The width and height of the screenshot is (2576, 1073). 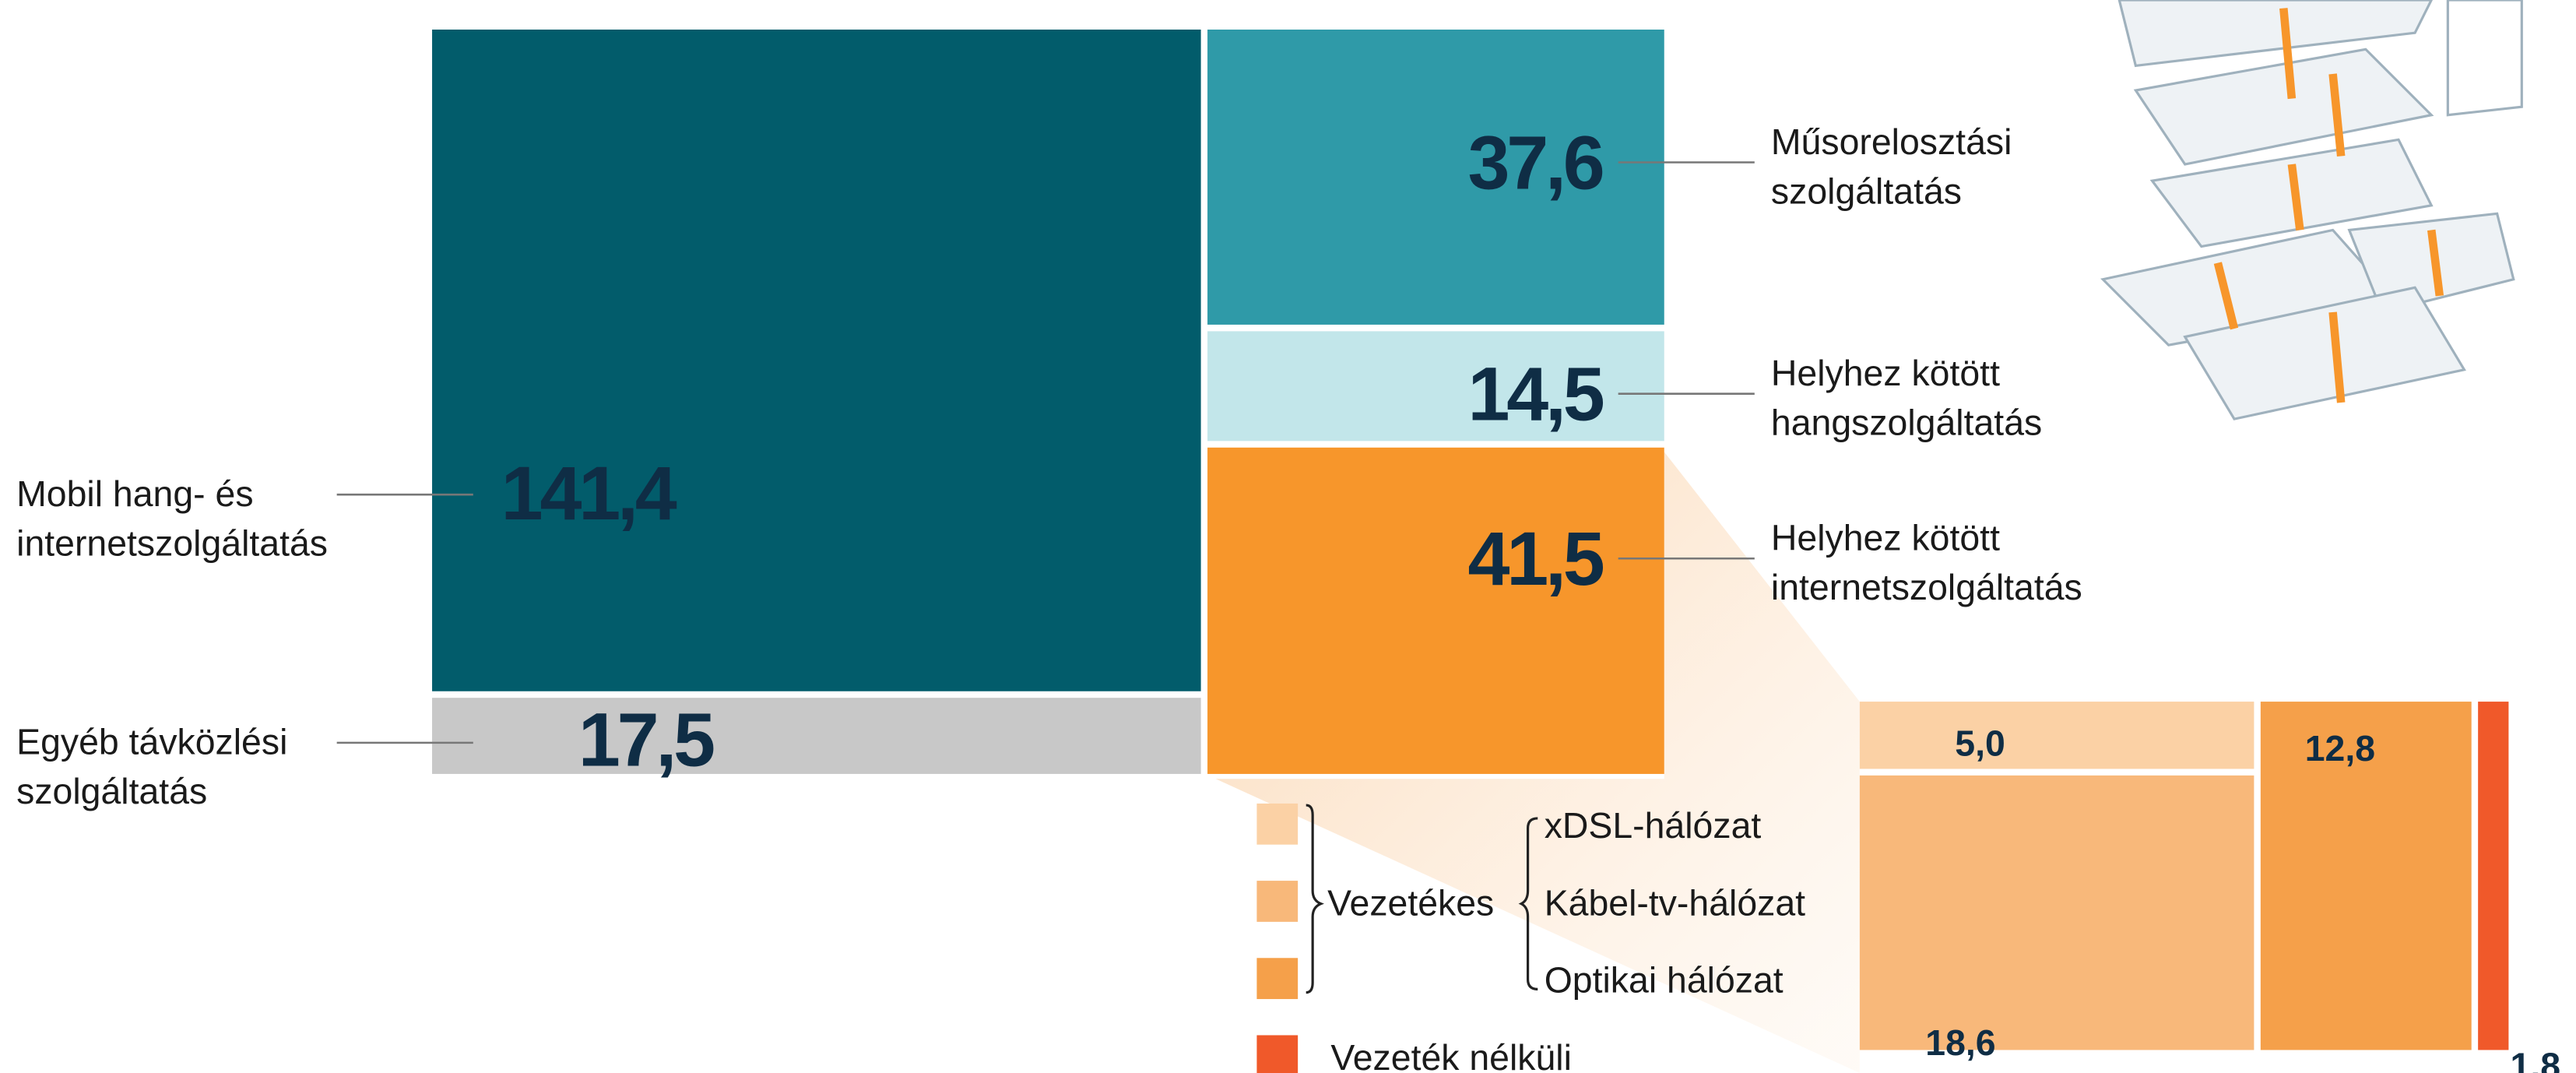 I want to click on category-label: Helyhez kötött internetszolgáltatás, so click(x=1926, y=562).